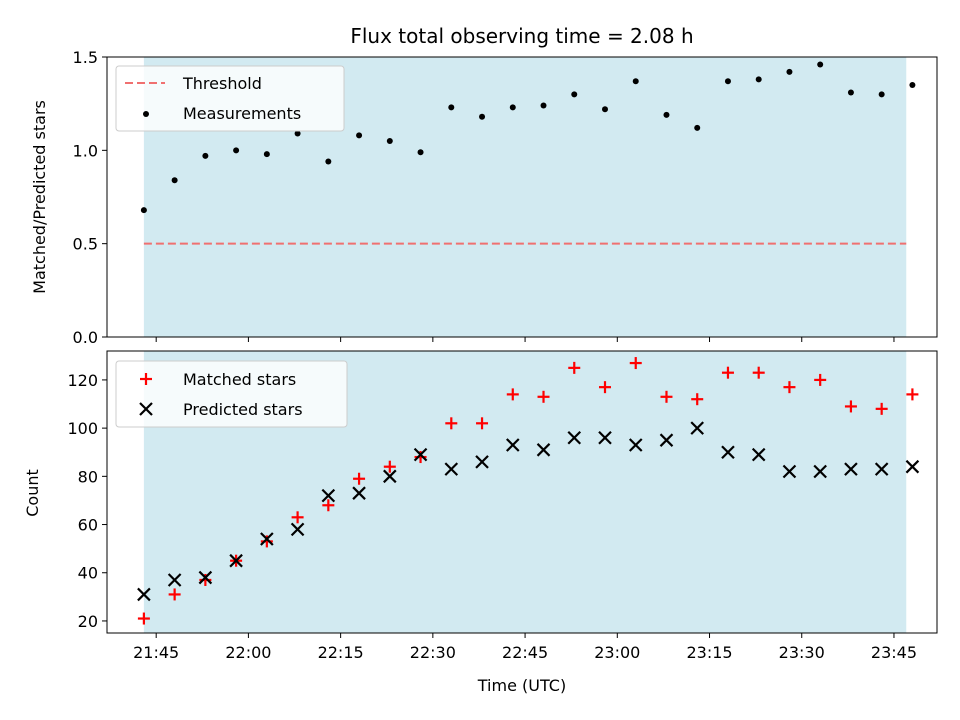 The height and width of the screenshot is (720, 960). What do you see at coordinates (248, 652) in the screenshot?
I see `x-tick-label: 22:00` at bounding box center [248, 652].